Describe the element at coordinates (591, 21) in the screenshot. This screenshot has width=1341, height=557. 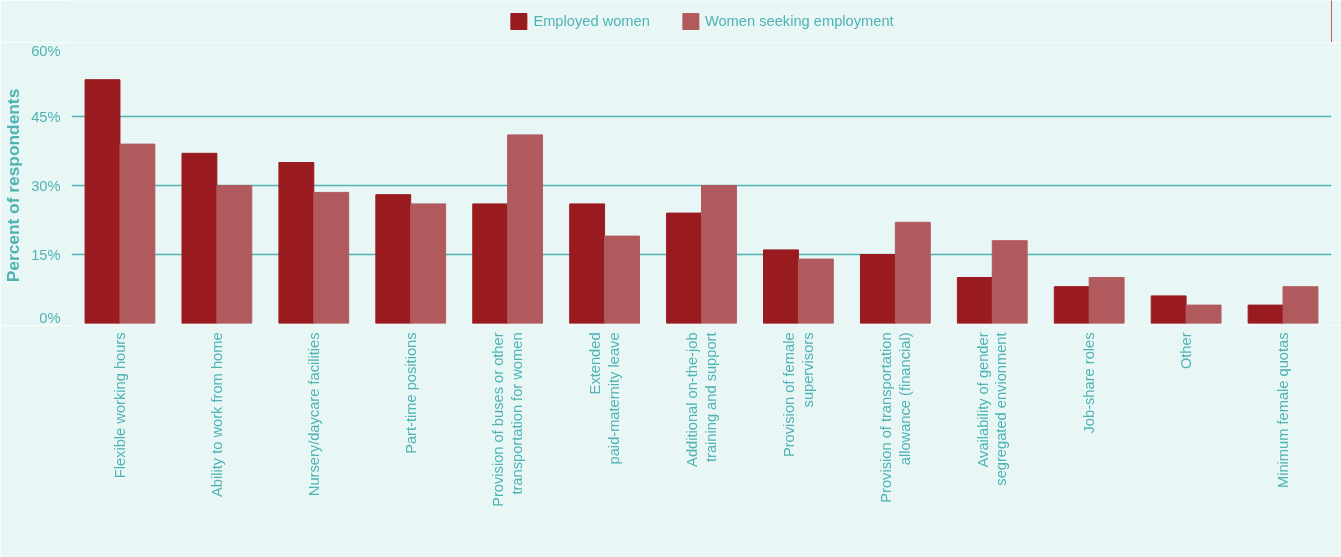
I see `legend-label: Employed women` at that location.